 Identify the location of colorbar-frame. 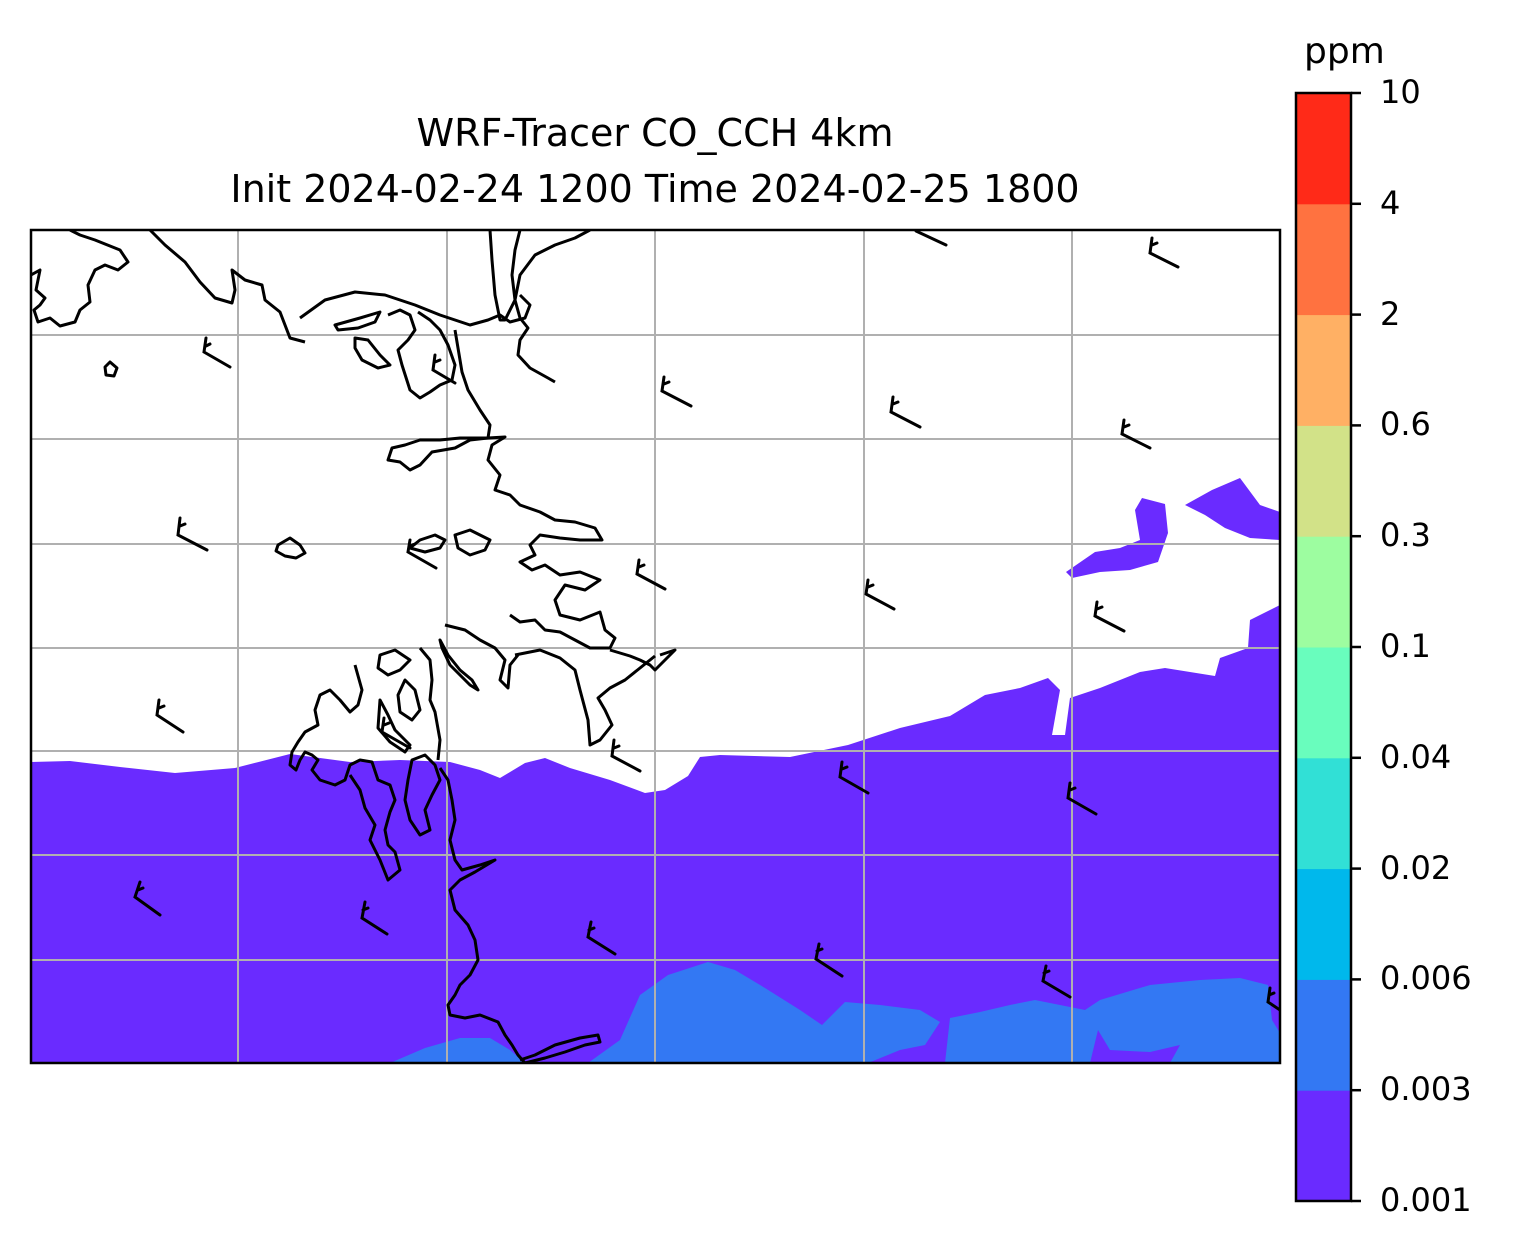
(1323, 647).